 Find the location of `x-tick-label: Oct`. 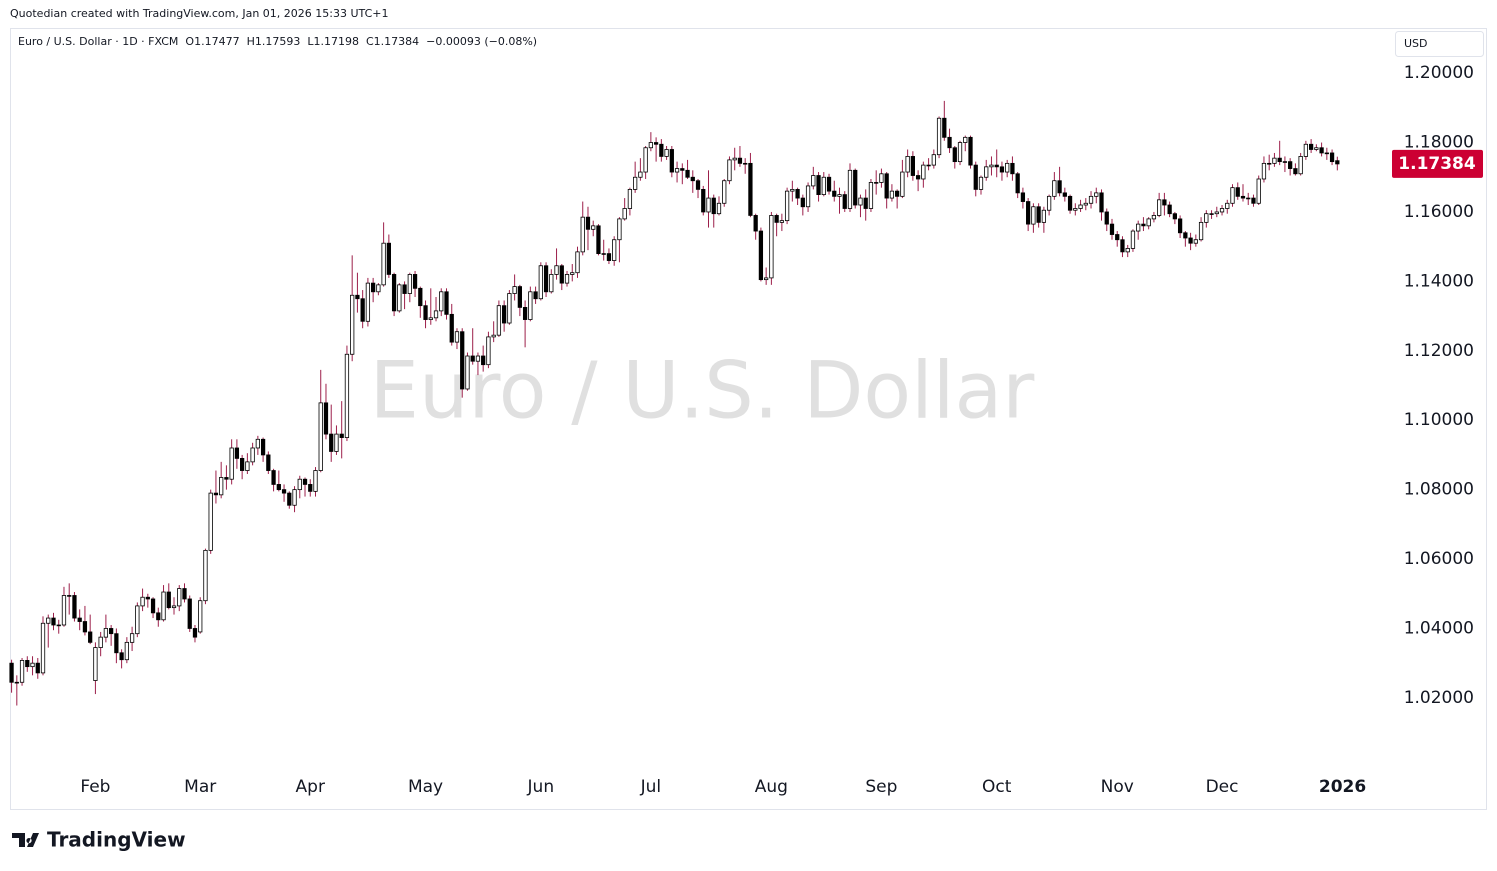

x-tick-label: Oct is located at coordinates (997, 787).